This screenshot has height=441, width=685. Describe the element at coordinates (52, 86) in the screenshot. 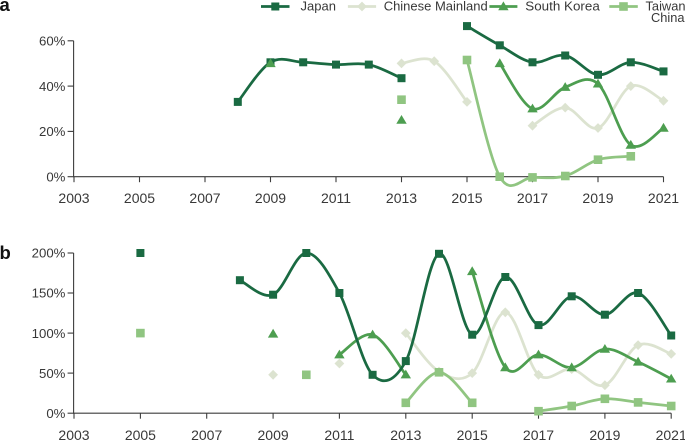

I see `svg-text: 40%` at that location.